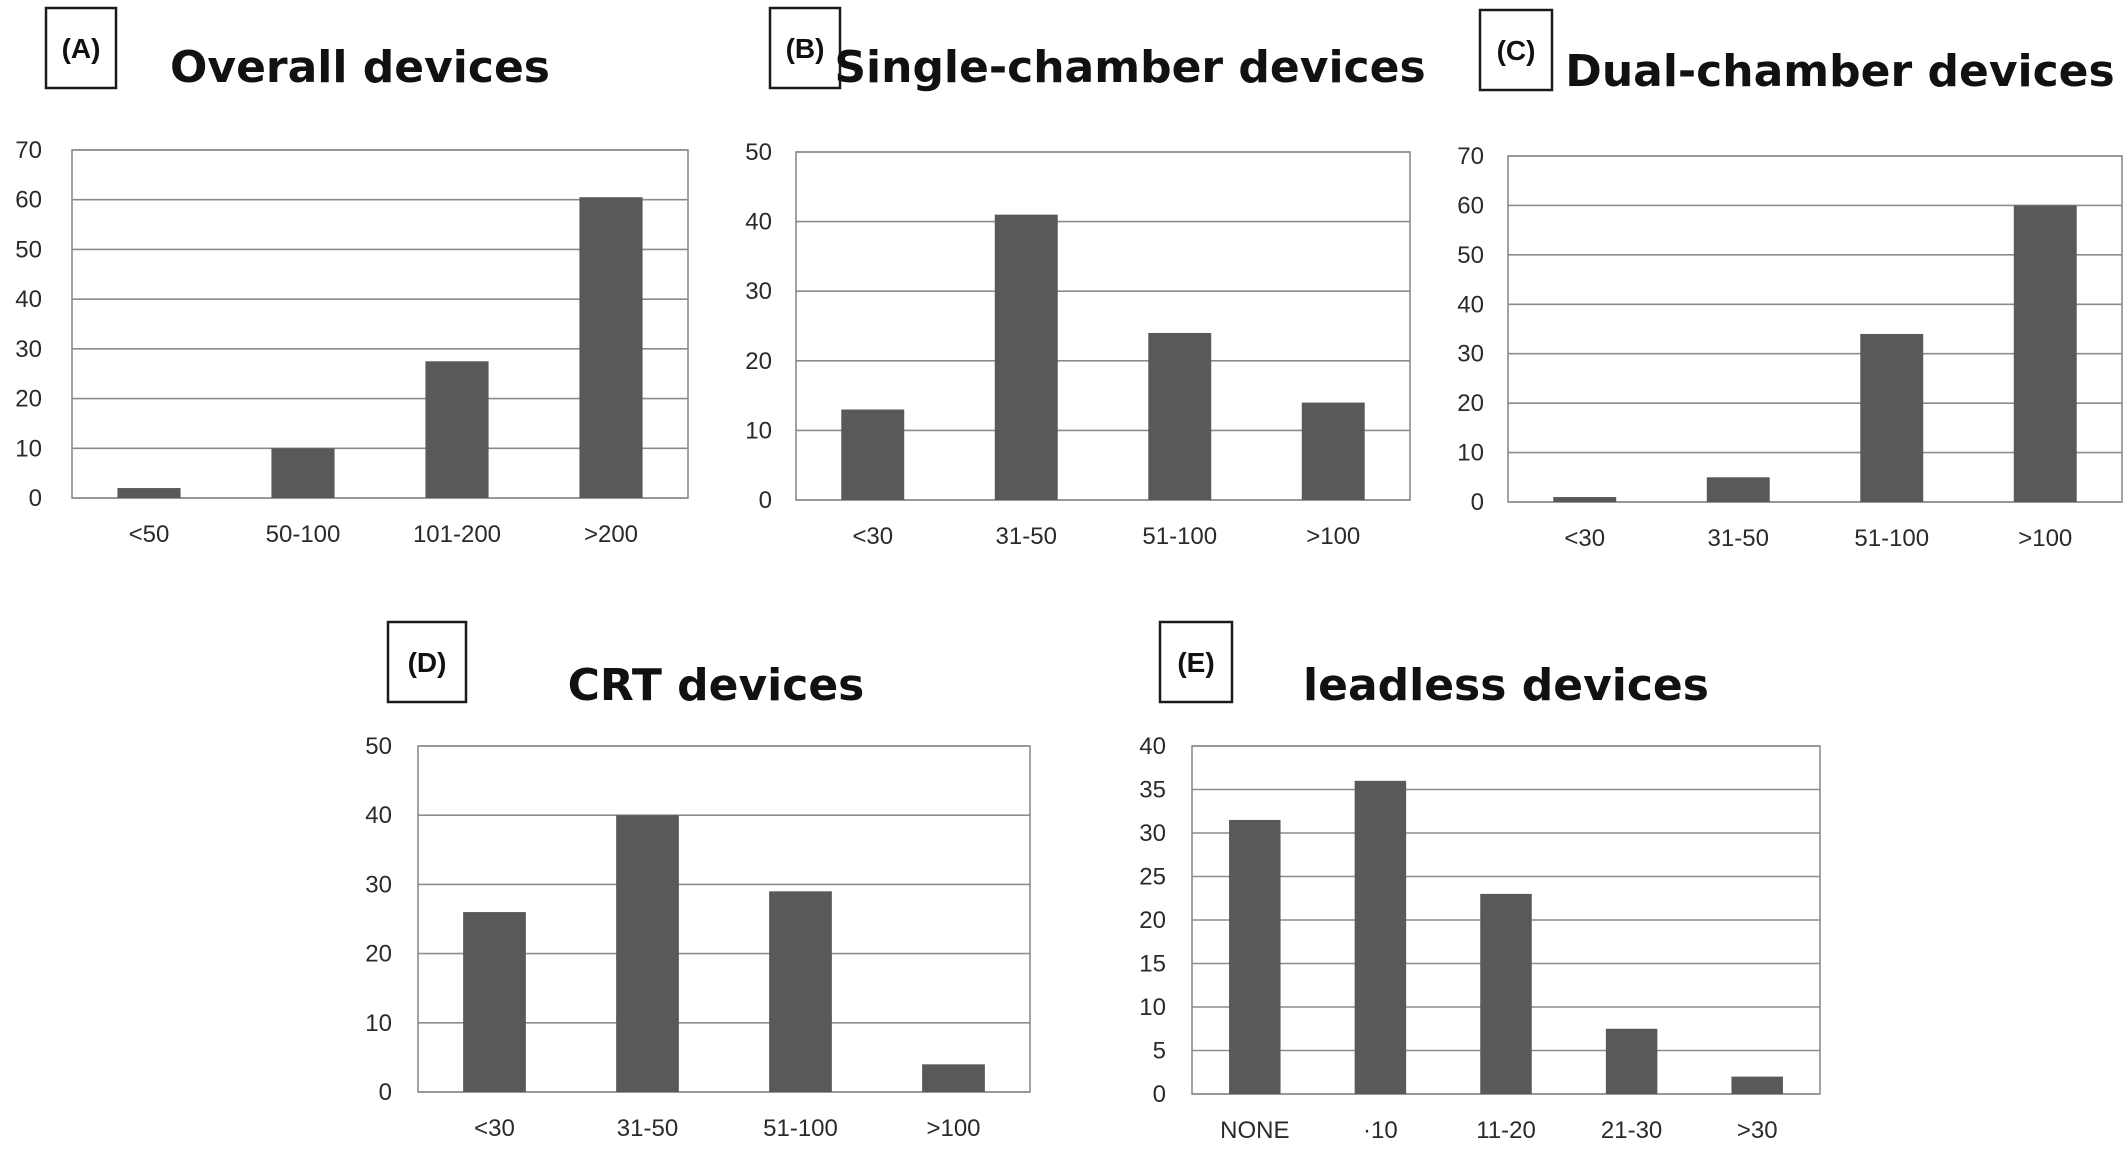  I want to click on panel-e-y-tick-label: 20, so click(1152, 920).